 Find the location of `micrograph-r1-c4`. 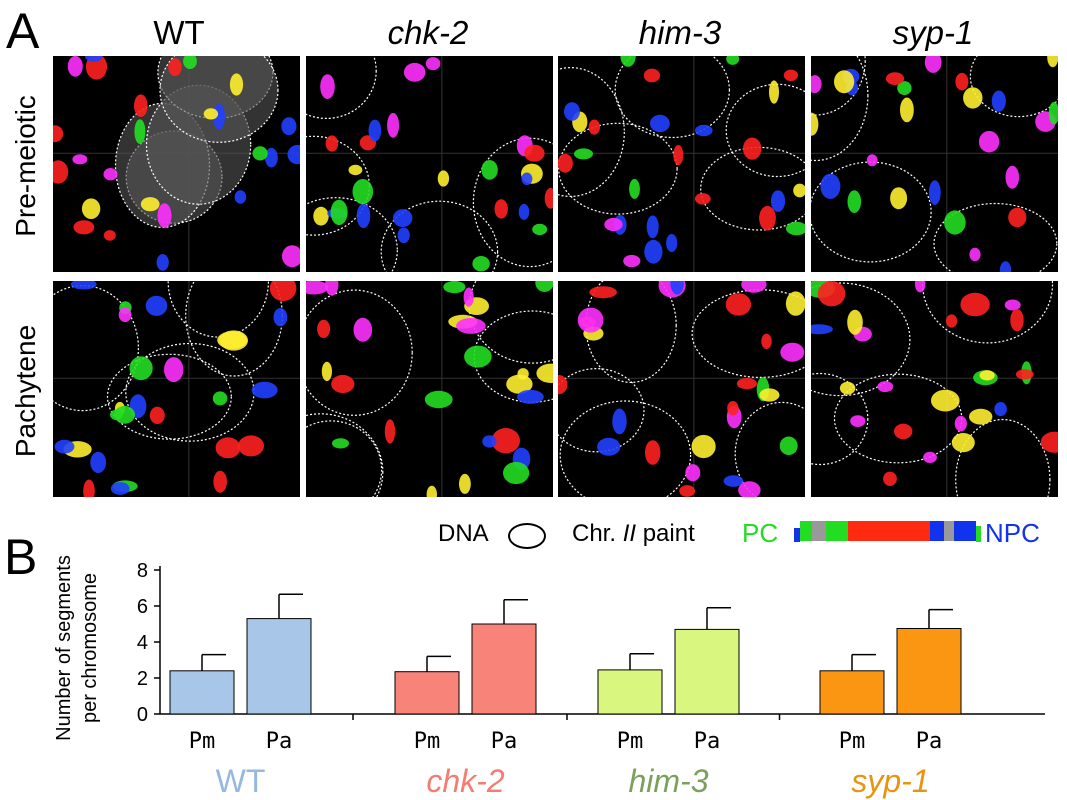

micrograph-r1-c4 is located at coordinates (934, 164).